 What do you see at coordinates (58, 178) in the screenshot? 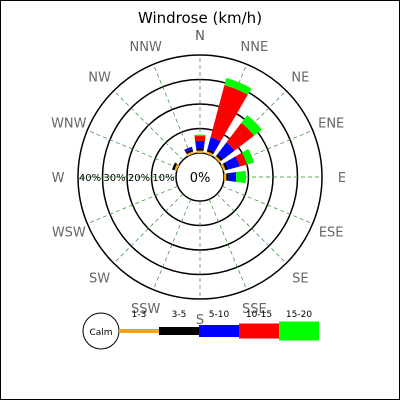
I see `direction-label-w: W` at bounding box center [58, 178].